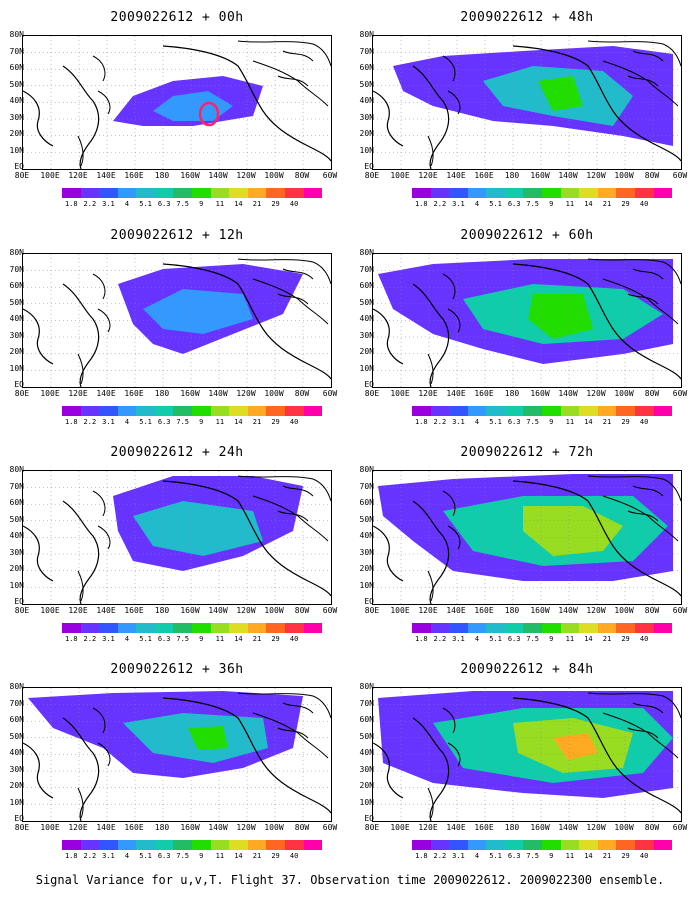  What do you see at coordinates (302, 610) in the screenshot?
I see `lon-tick-label: 80W` at bounding box center [302, 610].